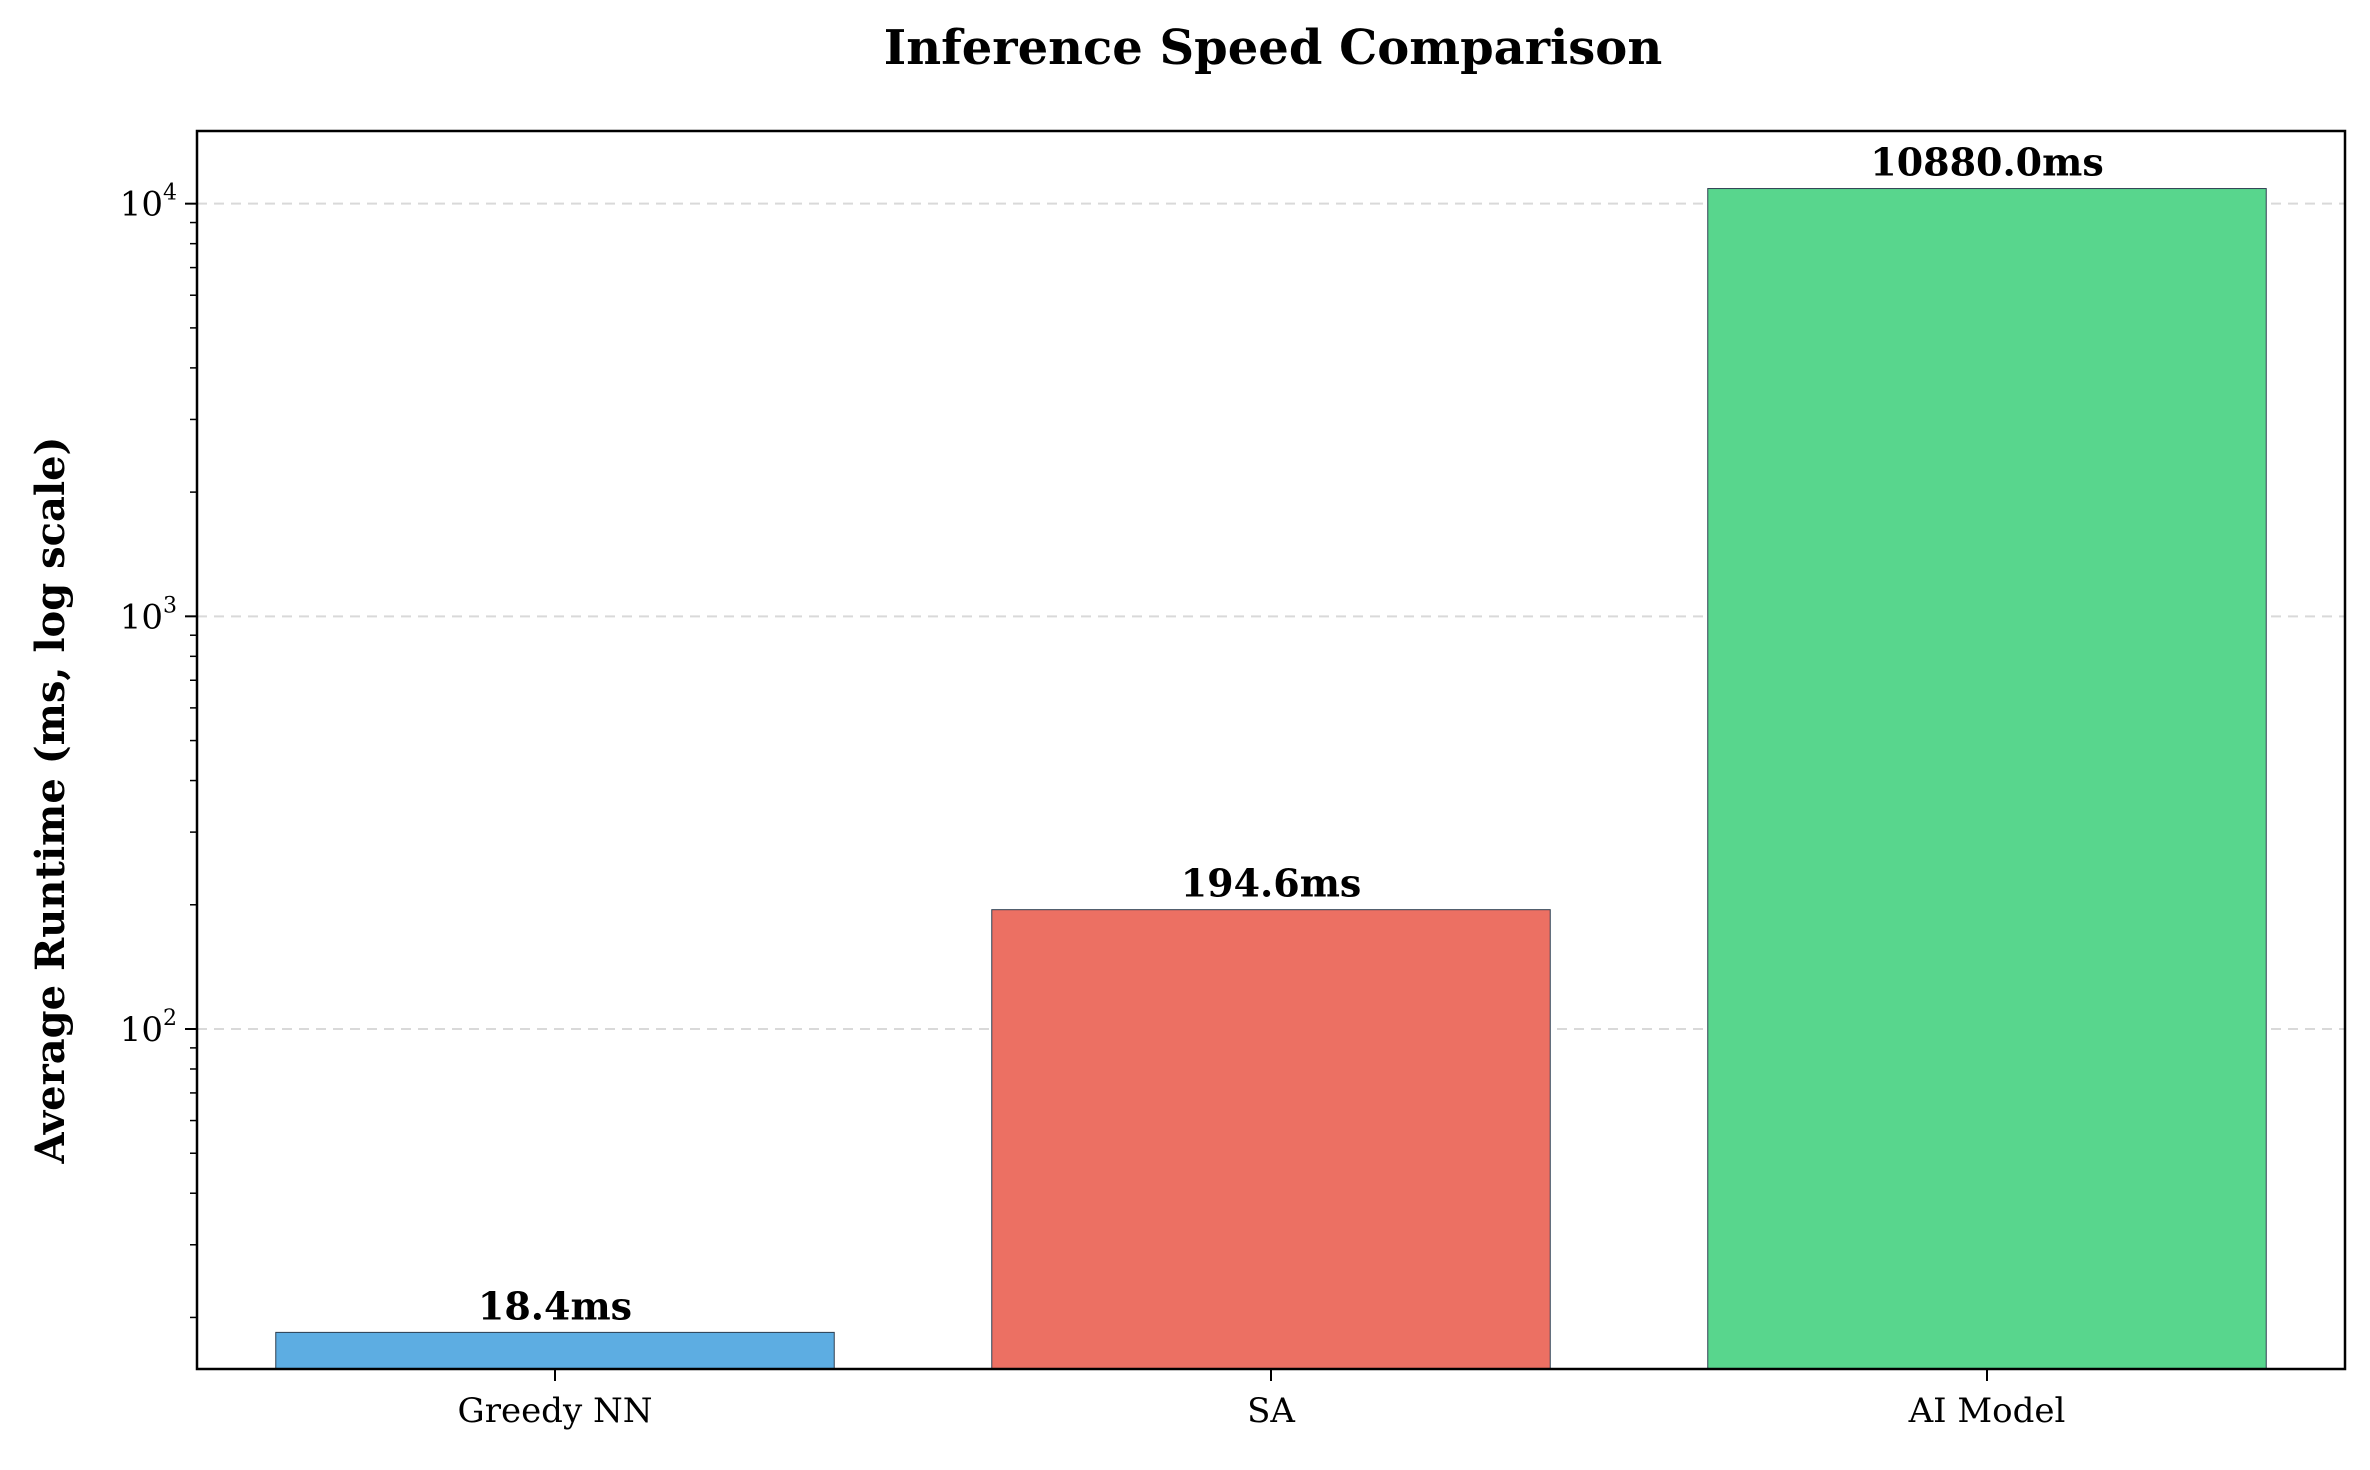 This screenshot has width=2370, height=1470. I want to click on y-tick-label: 10⁴, so click(148, 203).